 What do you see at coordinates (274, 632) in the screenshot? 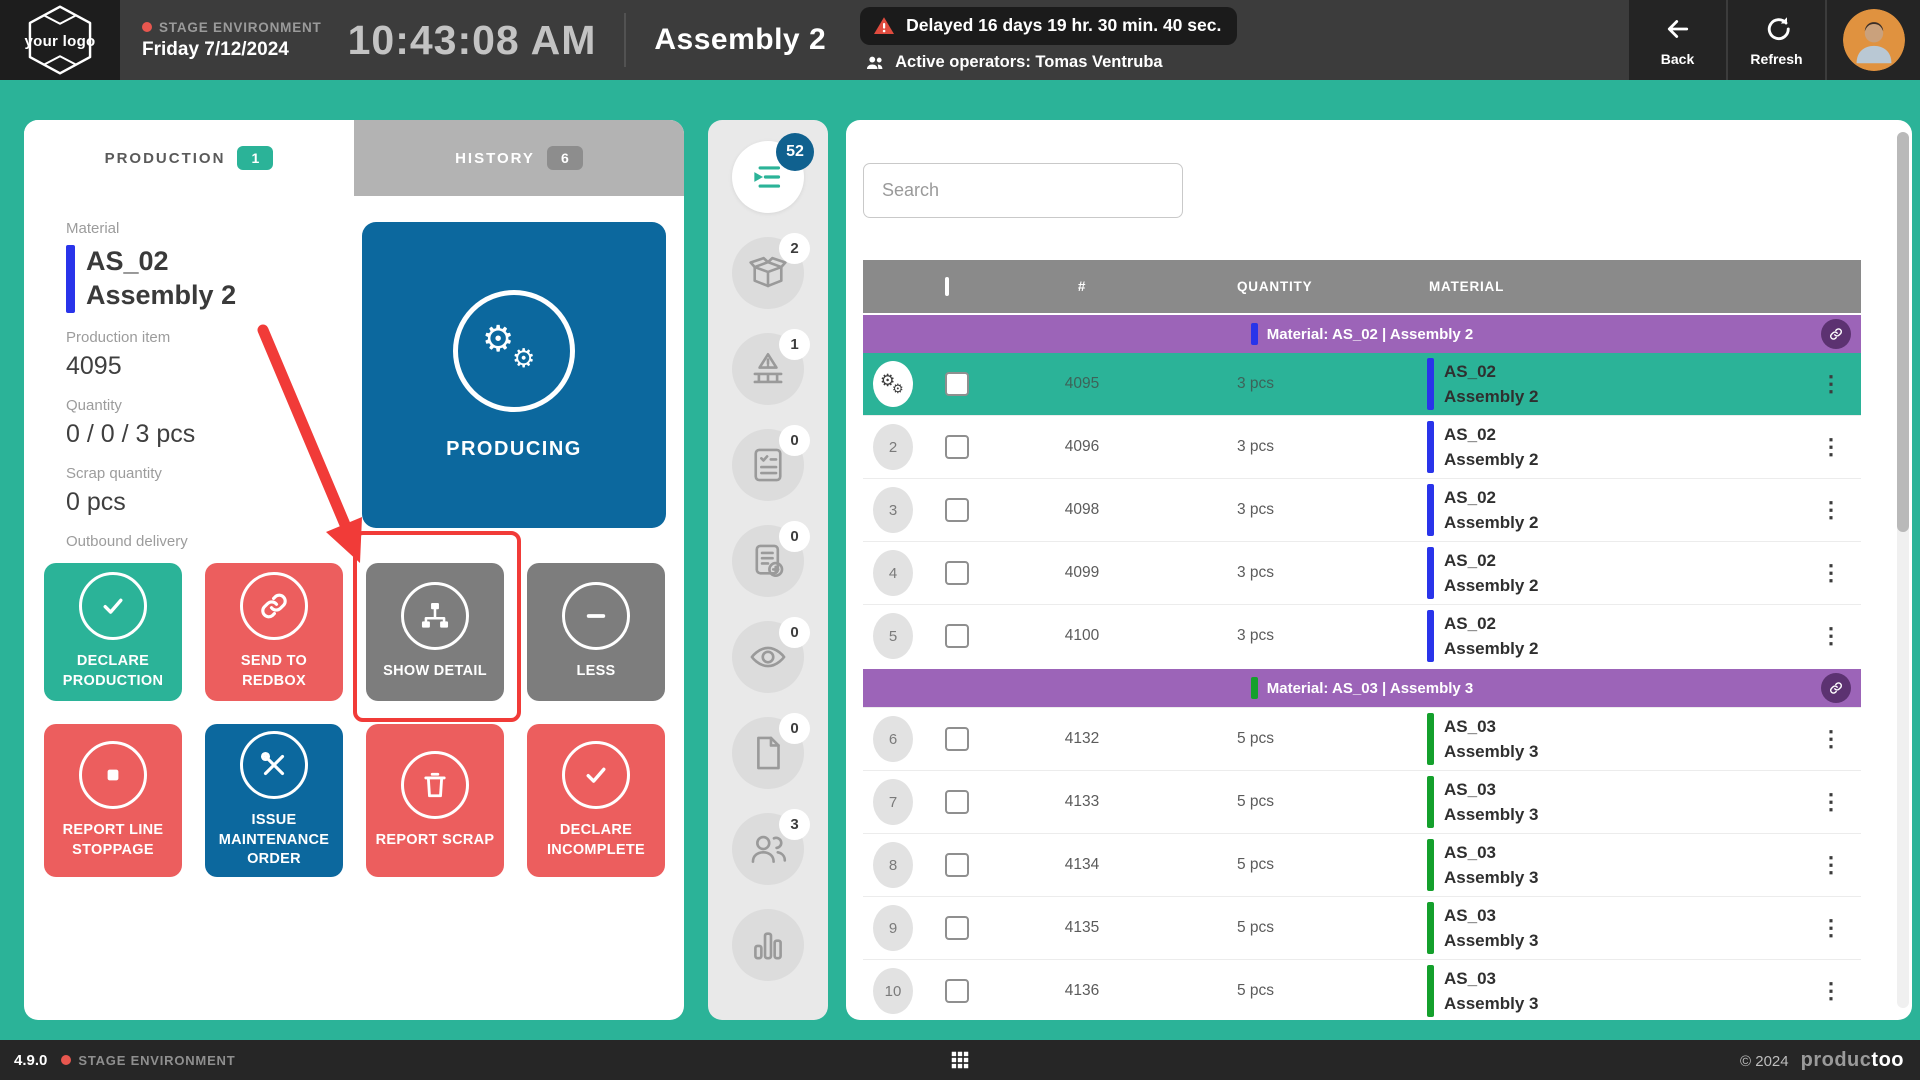
I see `send-to-redbox-button: SEND TO REDBOX` at bounding box center [274, 632].